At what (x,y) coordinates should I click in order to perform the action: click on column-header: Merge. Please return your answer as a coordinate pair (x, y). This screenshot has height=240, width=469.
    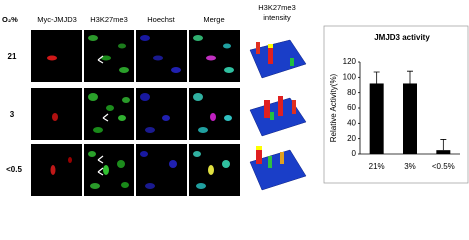
    Looking at the image, I should click on (213, 19).